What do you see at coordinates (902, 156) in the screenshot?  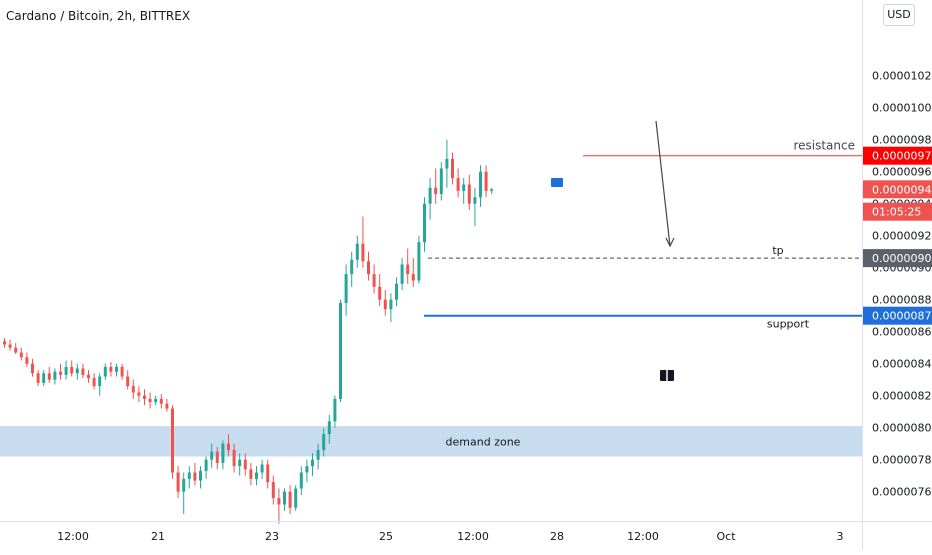 I see `resistance-price-label: 0.00000970` at bounding box center [902, 156].